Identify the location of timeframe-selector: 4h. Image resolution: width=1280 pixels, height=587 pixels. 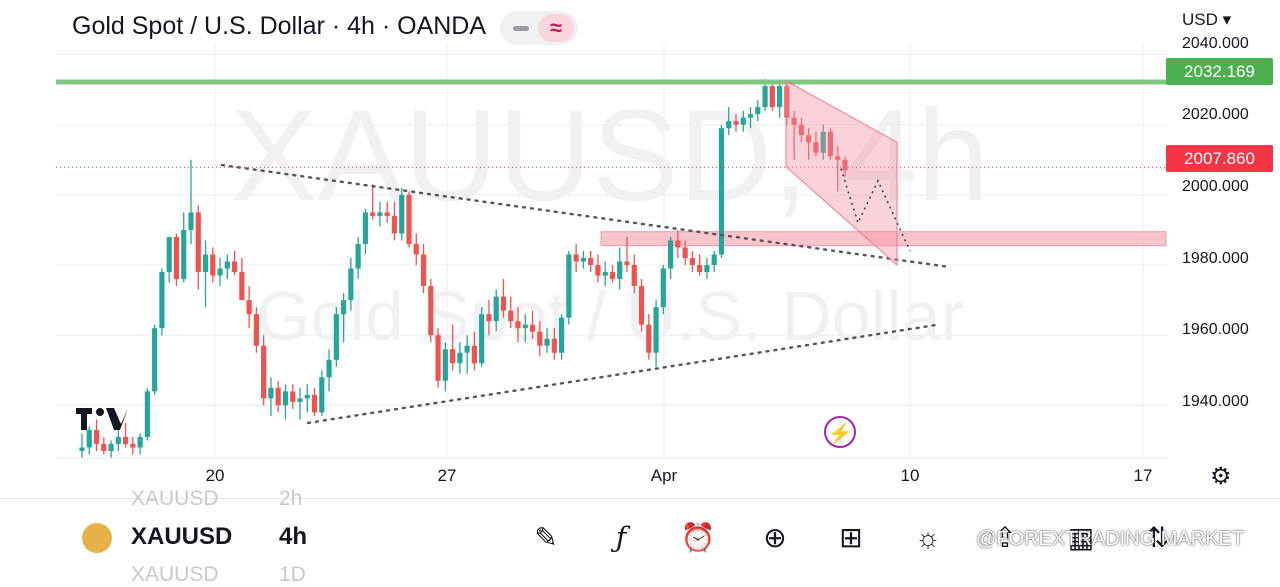
(293, 536).